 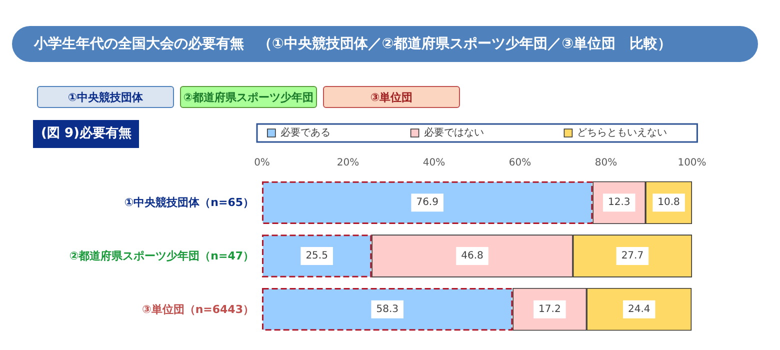 I want to click on data-label: 25.5, so click(x=317, y=256).